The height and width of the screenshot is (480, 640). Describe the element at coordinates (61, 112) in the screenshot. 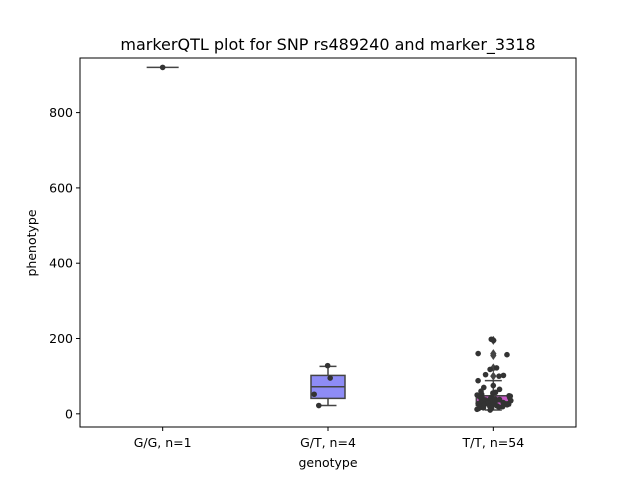

I see `y-tick-label: 800` at that location.